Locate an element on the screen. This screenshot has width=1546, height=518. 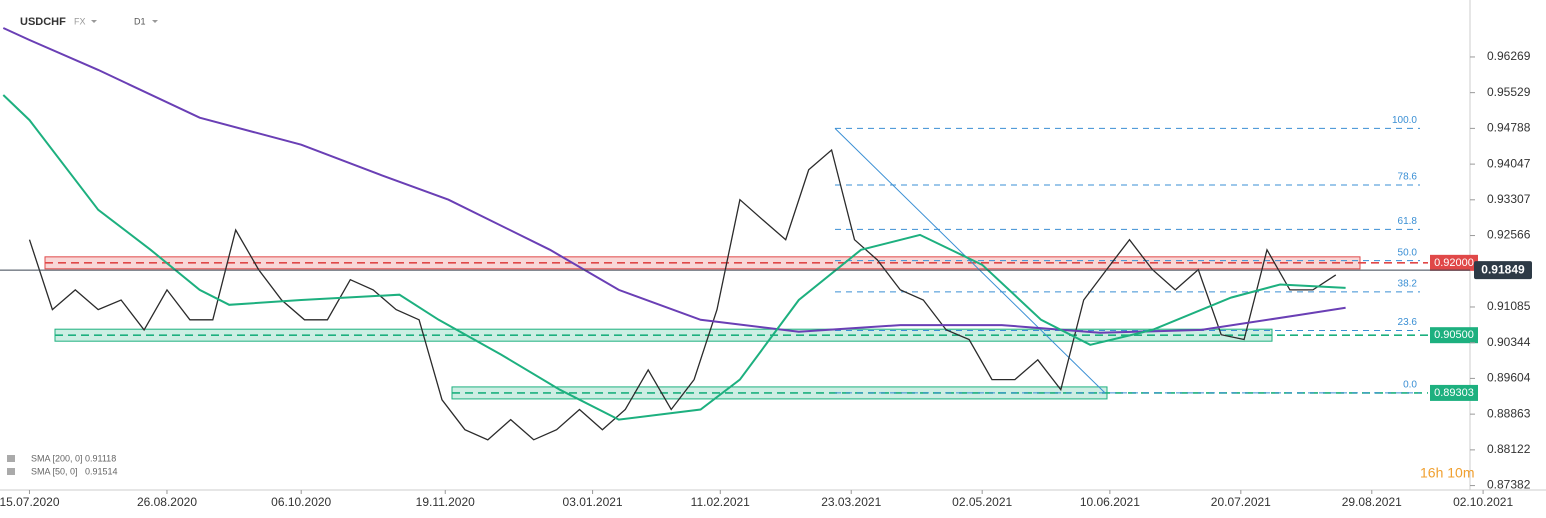
level-label: 0.89303 is located at coordinates (1454, 393).